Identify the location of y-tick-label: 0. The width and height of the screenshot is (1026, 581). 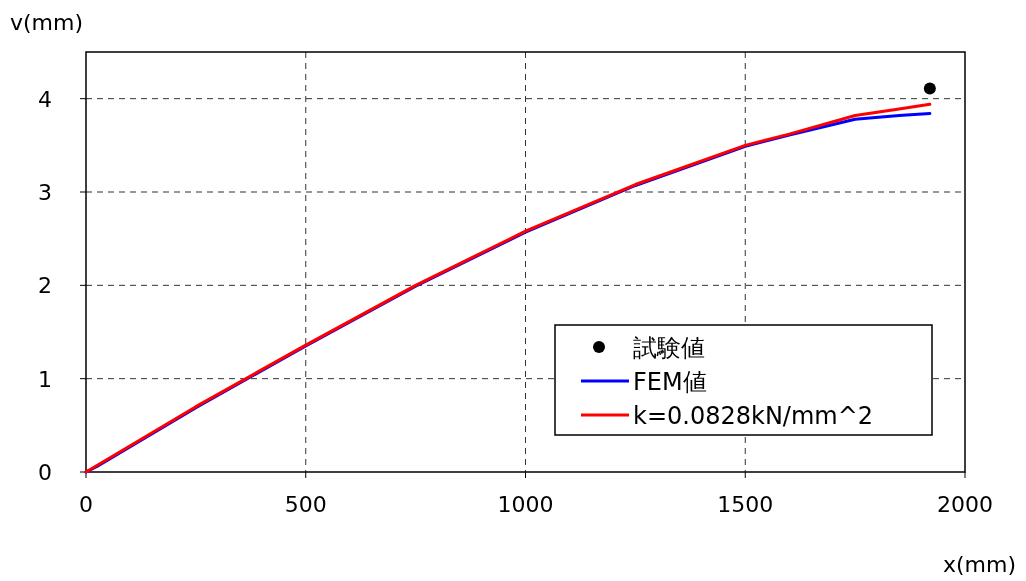
(45, 472).